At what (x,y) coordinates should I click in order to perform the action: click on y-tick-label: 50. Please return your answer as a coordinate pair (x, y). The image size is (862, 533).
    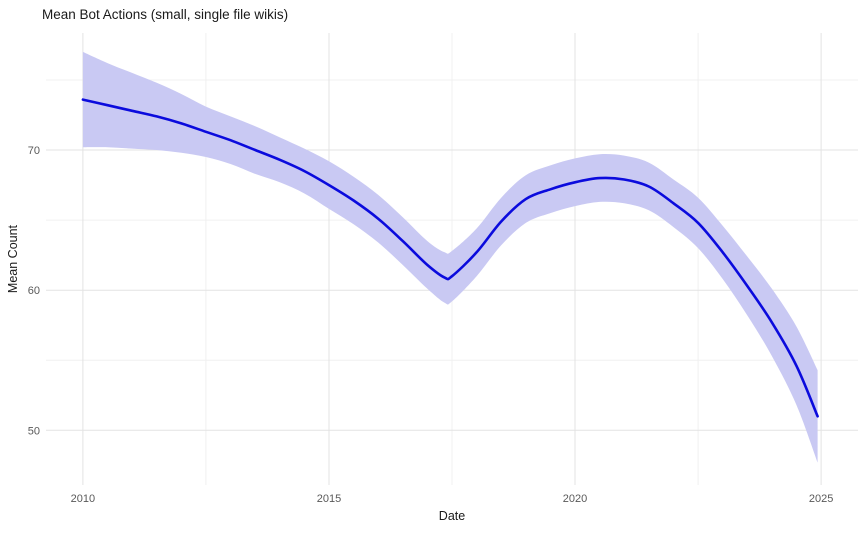
    Looking at the image, I should click on (34, 431).